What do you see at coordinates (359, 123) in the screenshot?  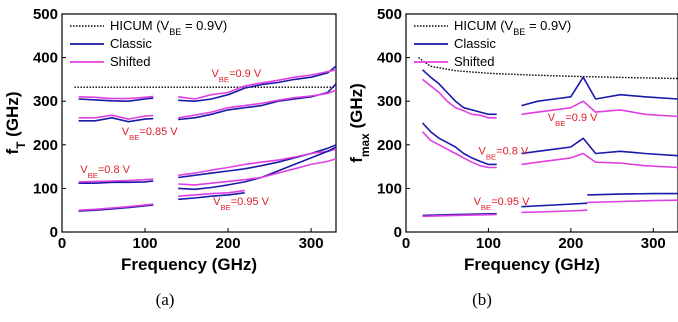 I see `y-axis-label: fmax (GHz)` at bounding box center [359, 123].